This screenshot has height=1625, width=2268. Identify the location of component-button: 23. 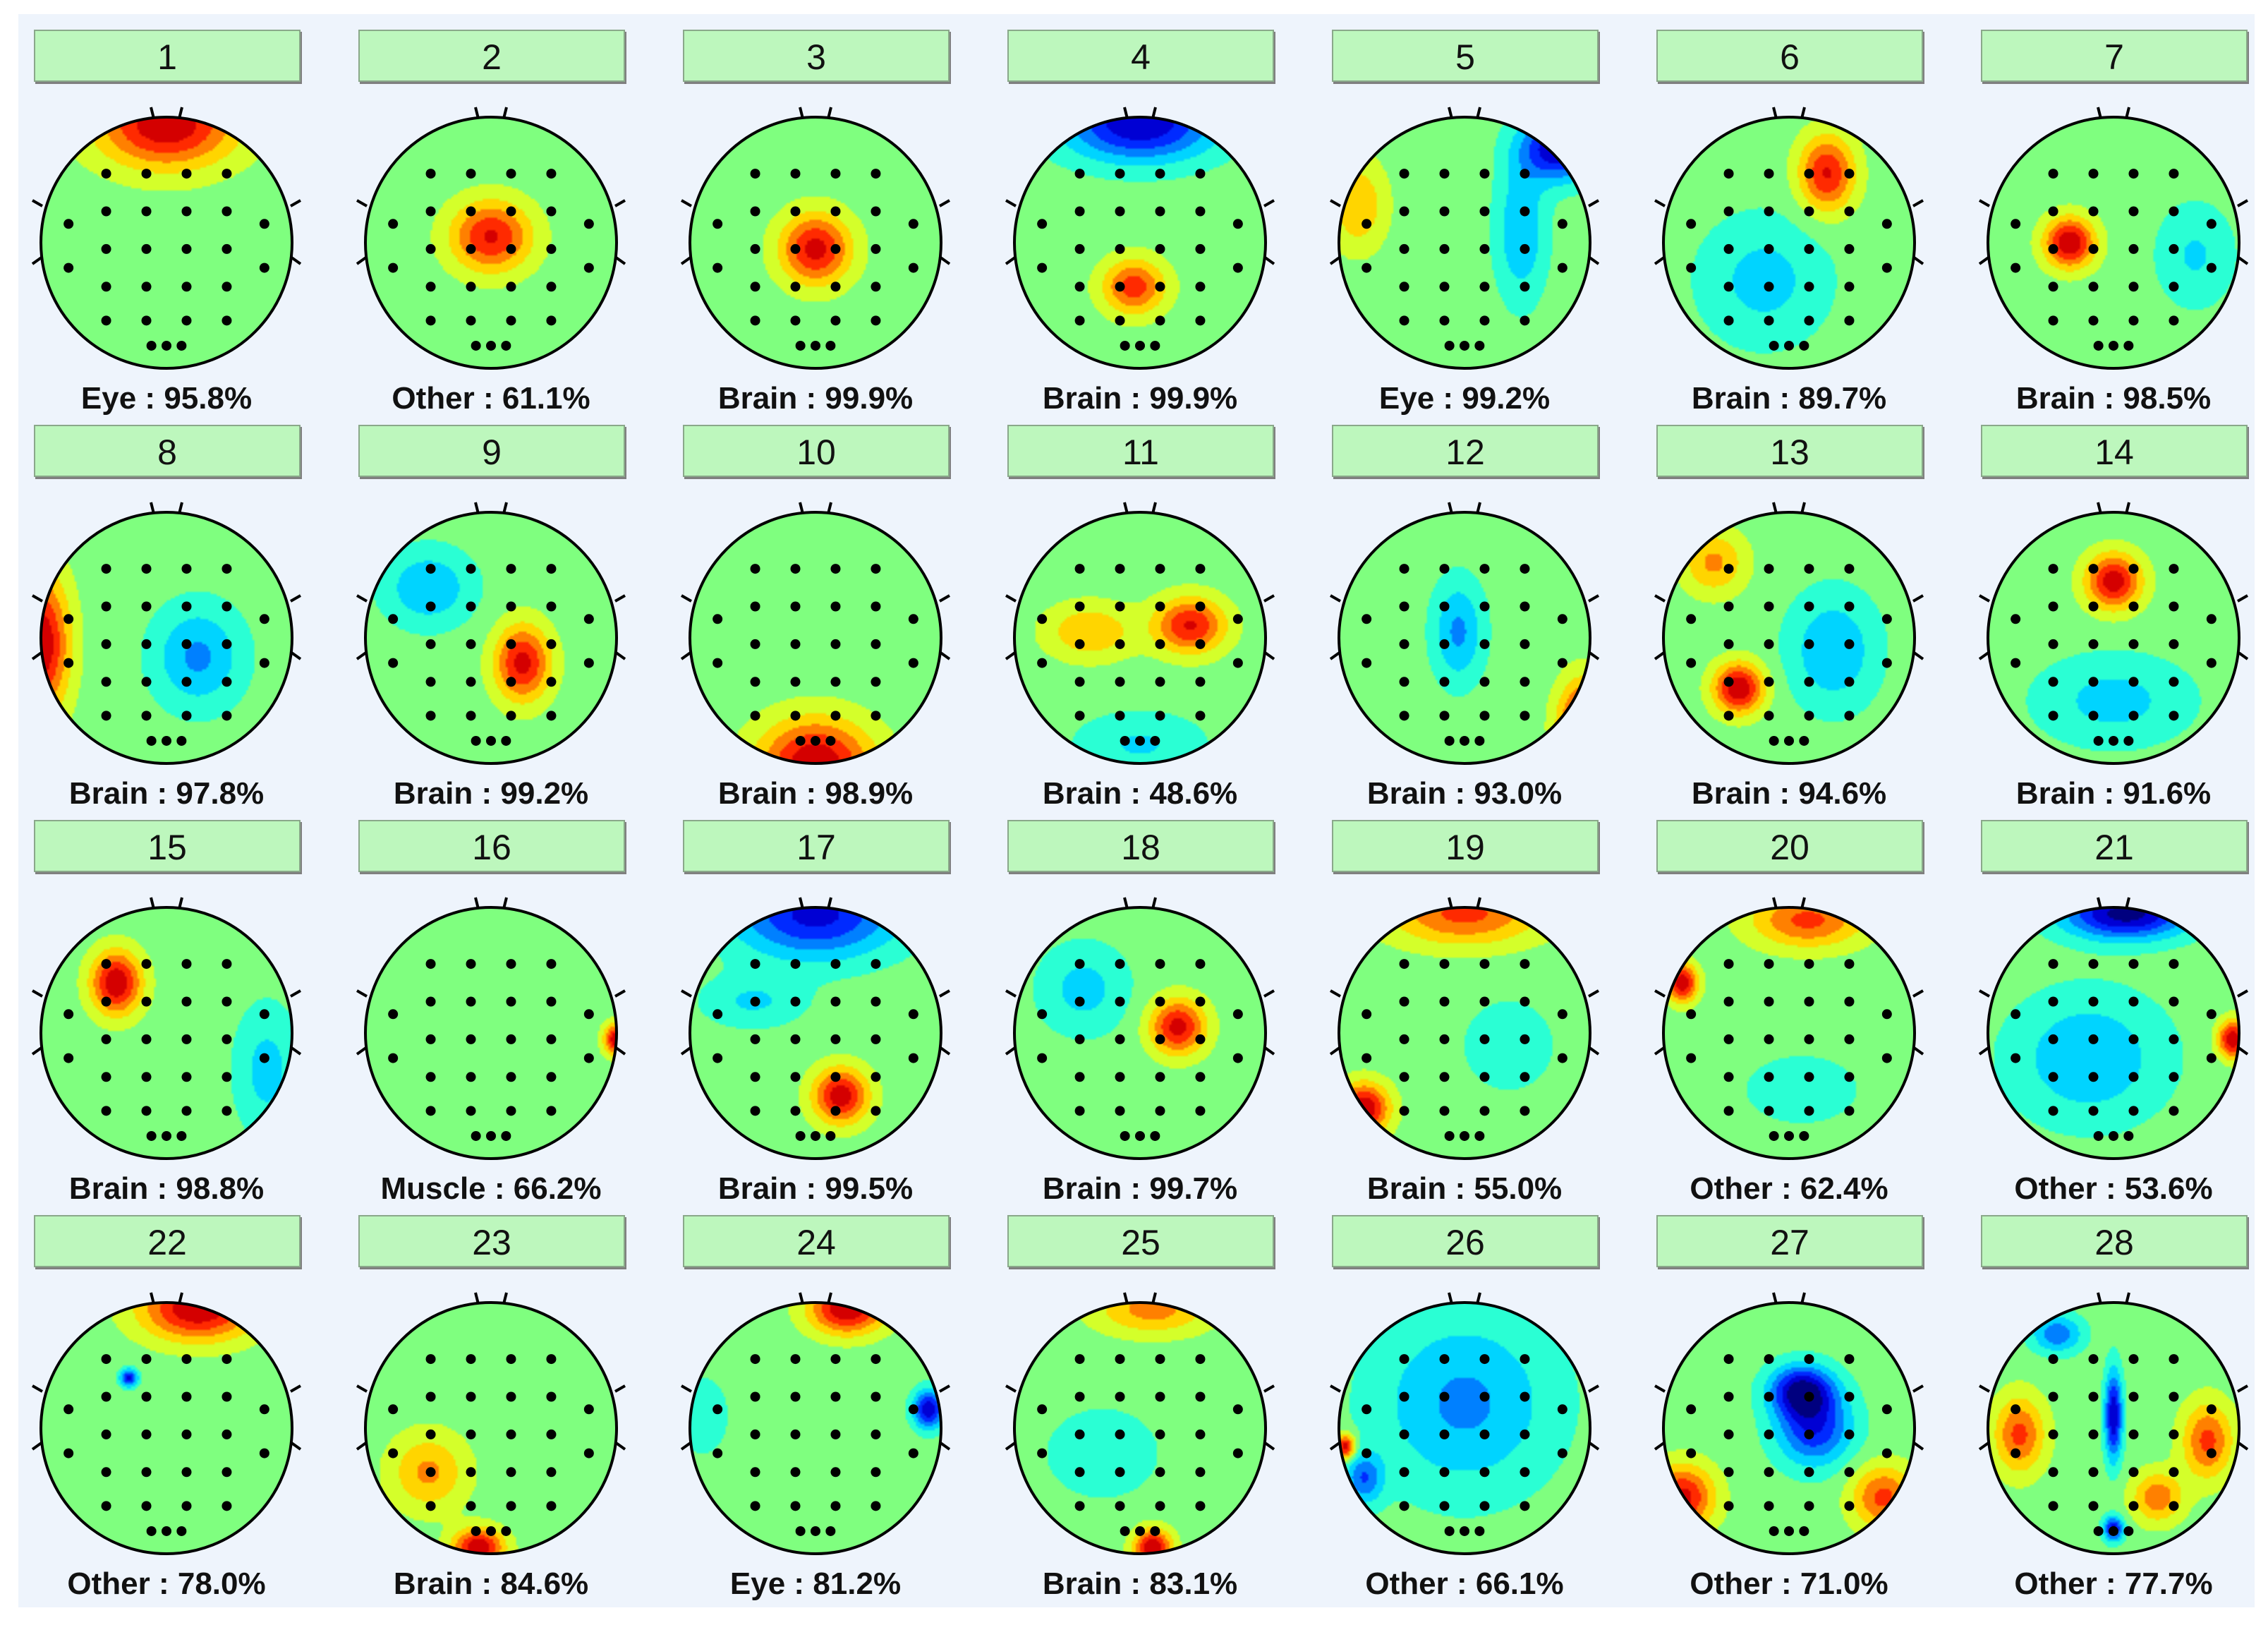
(491, 1241).